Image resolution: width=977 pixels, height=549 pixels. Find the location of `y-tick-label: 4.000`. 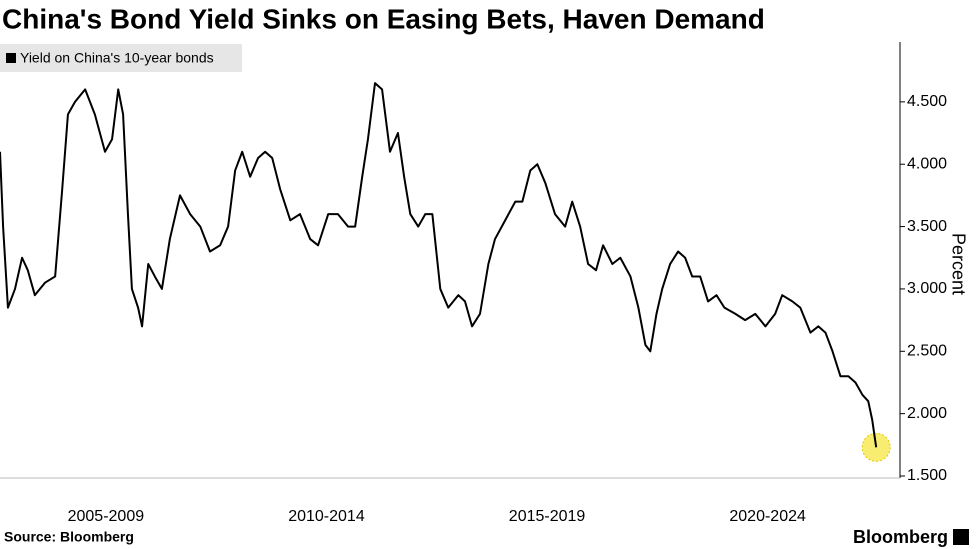

y-tick-label: 4.000 is located at coordinates (927, 163).